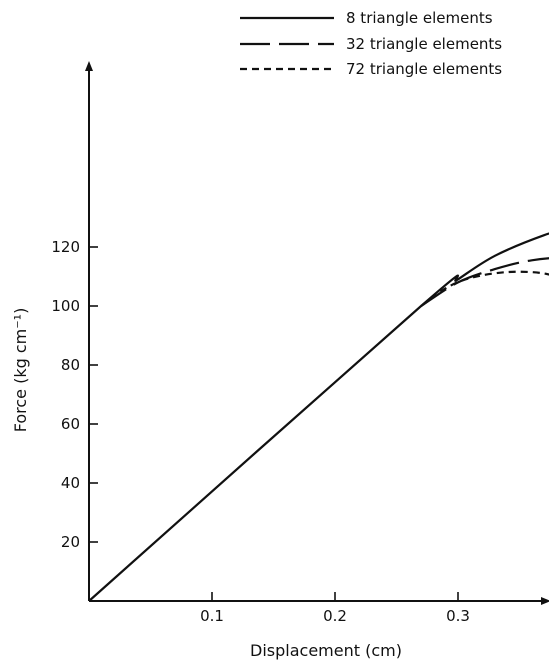 The height and width of the screenshot is (665, 549). I want to click on legend-label-32-elements: 32 triangle elements, so click(424, 44).